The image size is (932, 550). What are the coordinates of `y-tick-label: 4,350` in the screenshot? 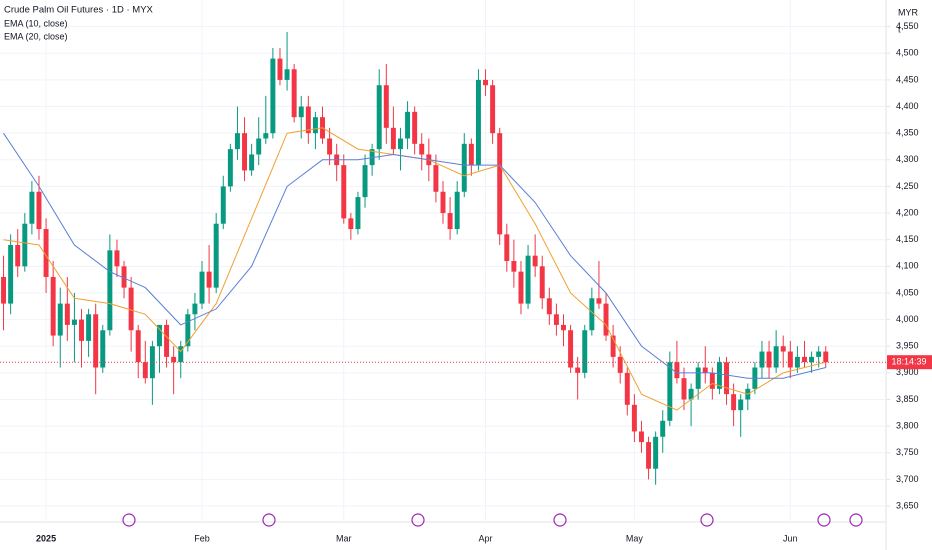 It's located at (907, 133).